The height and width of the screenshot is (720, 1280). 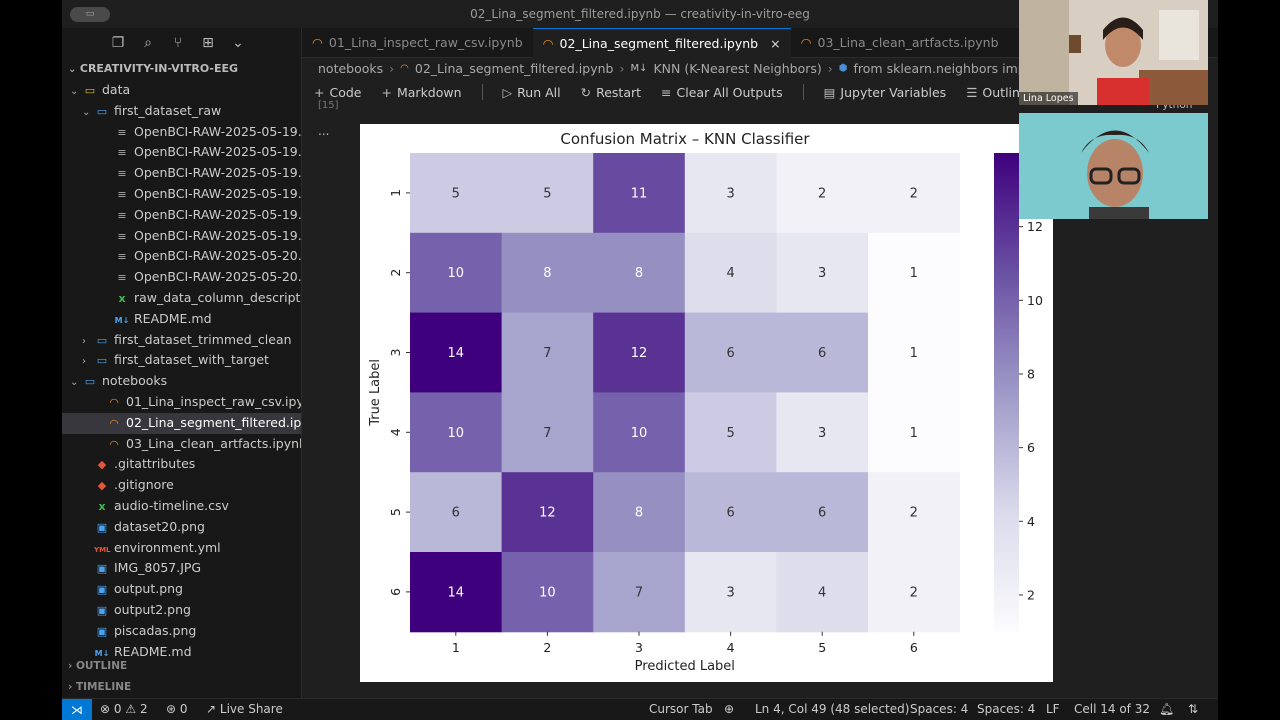 What do you see at coordinates (1113, 52) in the screenshot?
I see `webcam-participant-1: Lina Lopes` at bounding box center [1113, 52].